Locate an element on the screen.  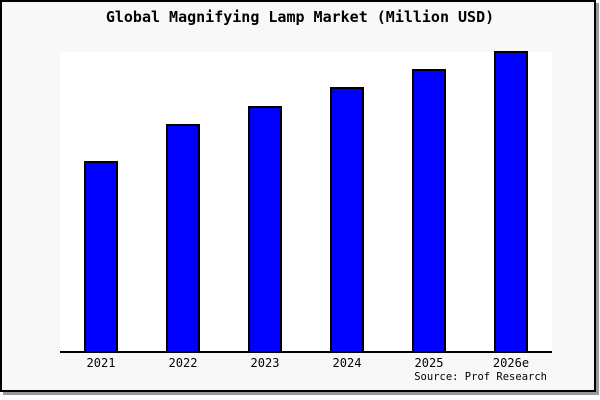
x-tick-label-2021: 2021 is located at coordinates (101, 363).